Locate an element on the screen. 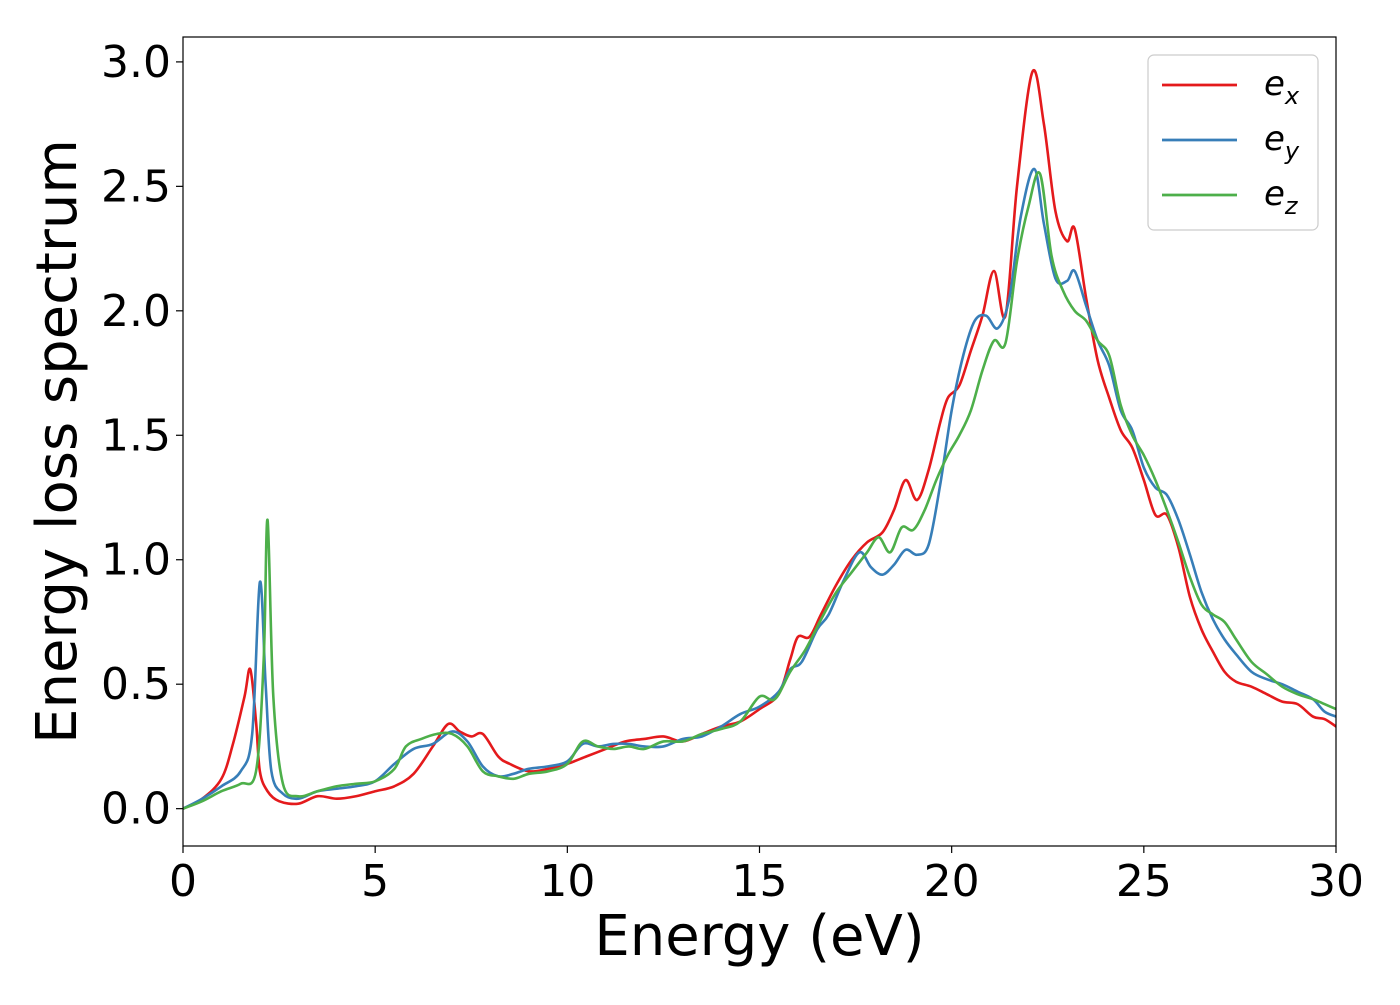 The image size is (1400, 1005). x-tick-label: 15 is located at coordinates (760, 881).